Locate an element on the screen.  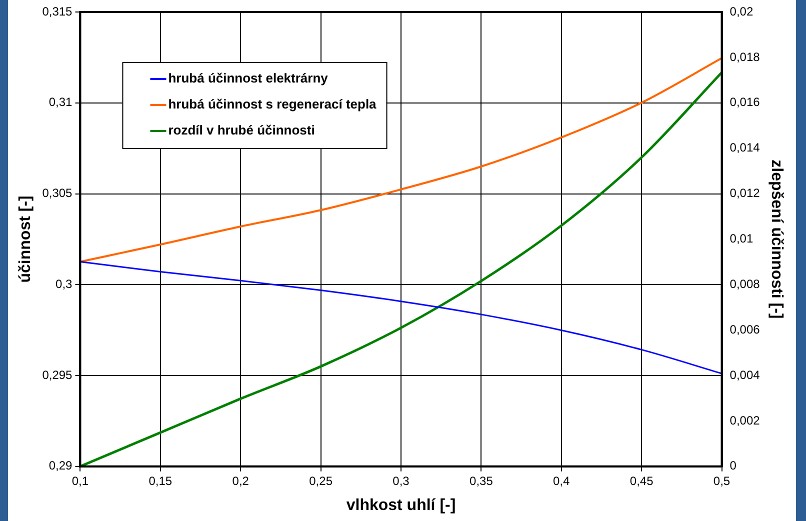
y2-tick-label: 0,014 is located at coordinates (745, 147).